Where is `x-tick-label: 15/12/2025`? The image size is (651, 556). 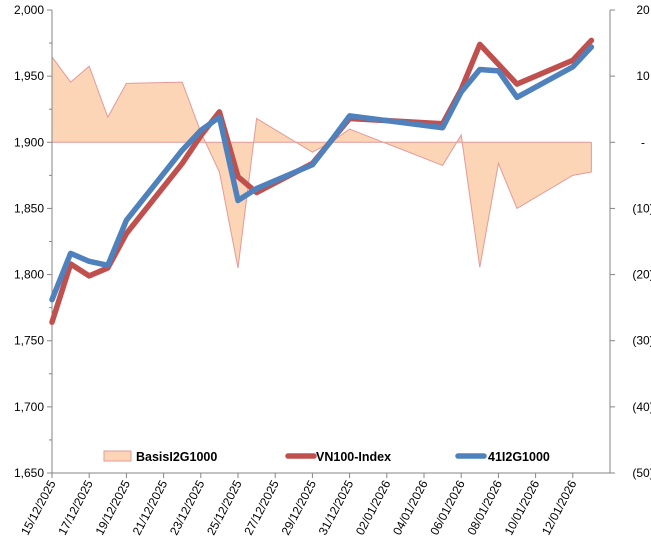
x-tick-label: 15/12/2025 is located at coordinates (38, 508).